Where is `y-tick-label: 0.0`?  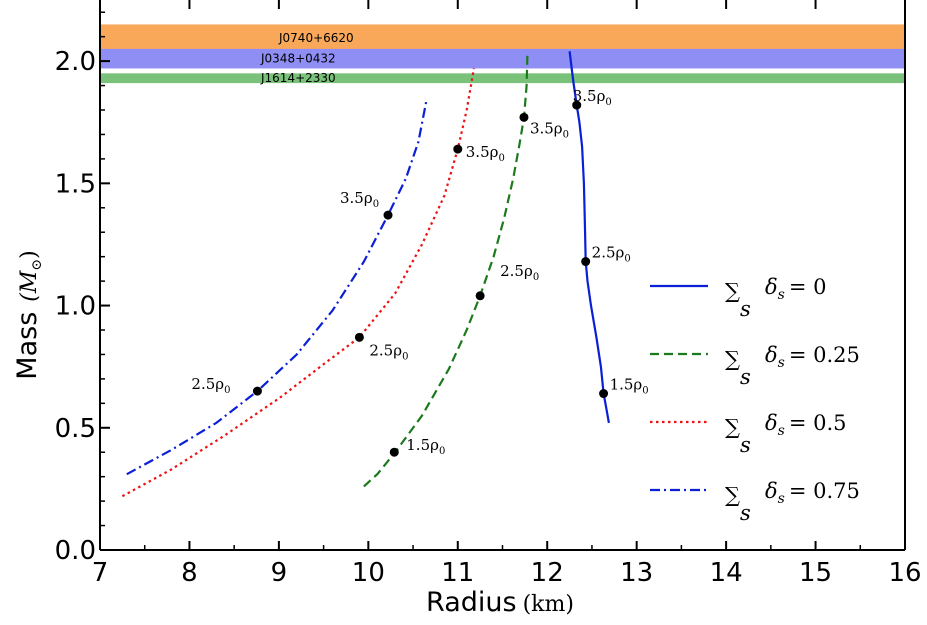
y-tick-label: 0.0 is located at coordinates (75, 551).